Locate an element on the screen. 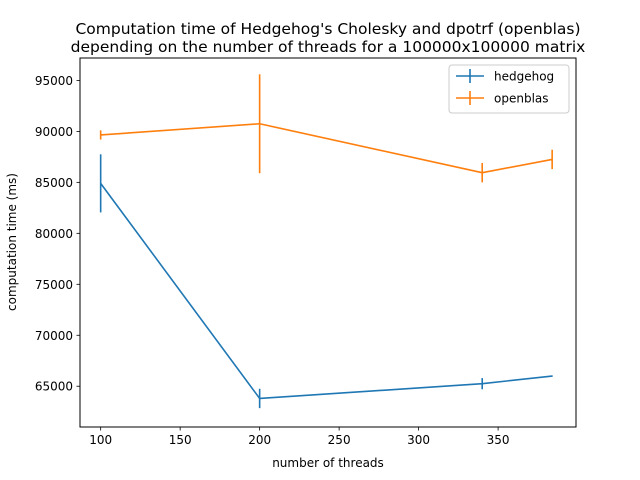 The height and width of the screenshot is (480, 640). x-axis: 100 150 200 250 300 350 is located at coordinates (299, 437).